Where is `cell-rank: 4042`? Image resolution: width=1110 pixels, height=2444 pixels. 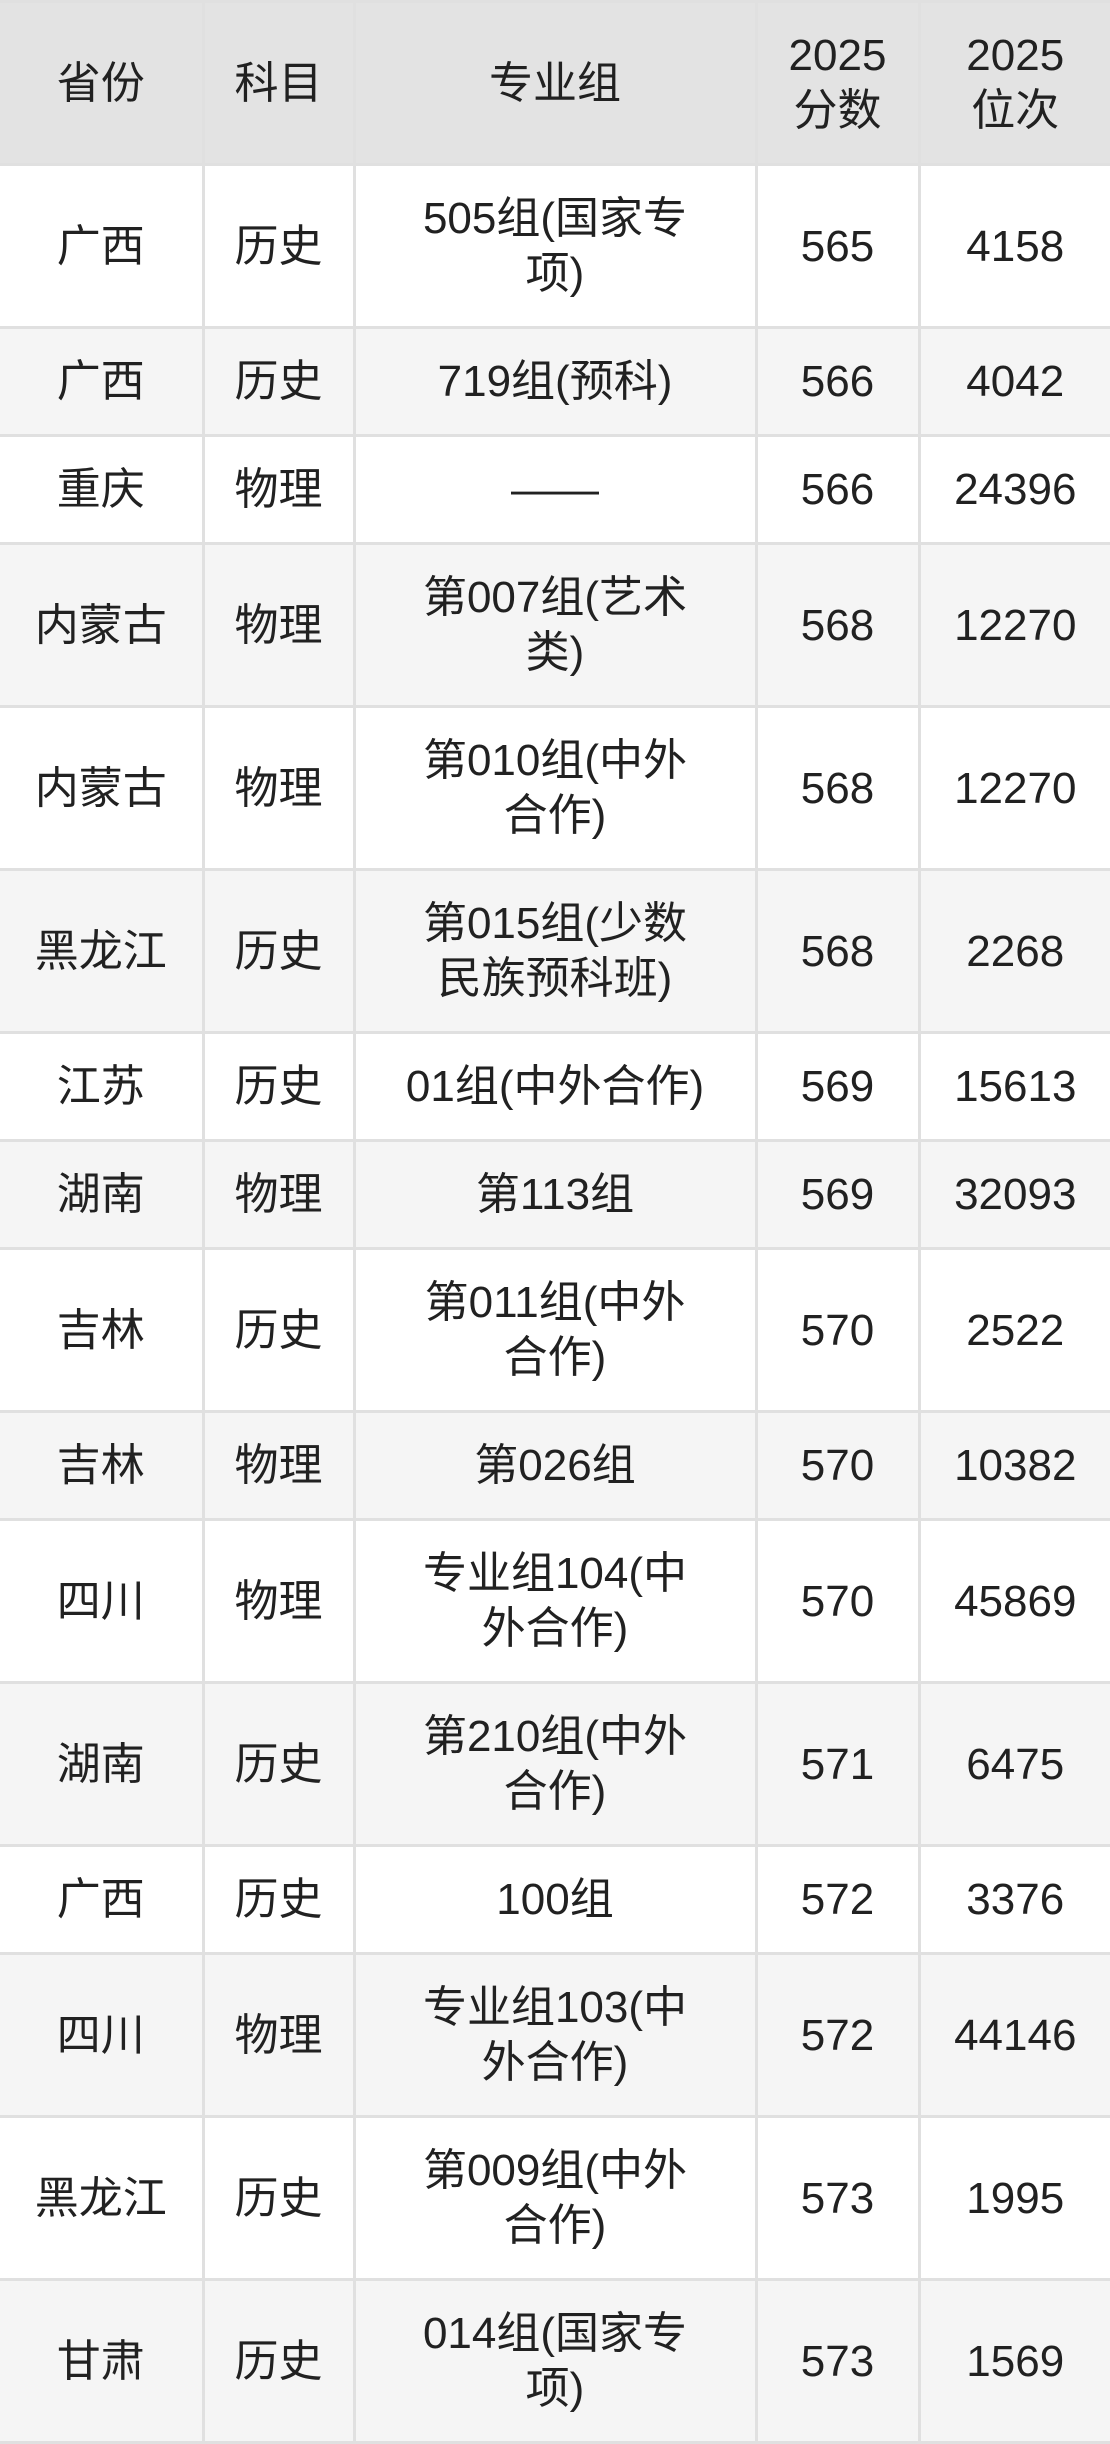 cell-rank: 4042 is located at coordinates (1013, 381).